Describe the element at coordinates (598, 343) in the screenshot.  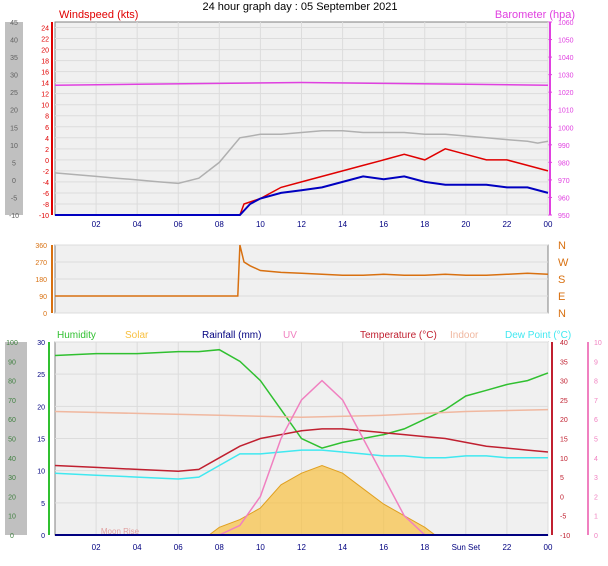
I see `outer-right-tick-label: 10` at that location.